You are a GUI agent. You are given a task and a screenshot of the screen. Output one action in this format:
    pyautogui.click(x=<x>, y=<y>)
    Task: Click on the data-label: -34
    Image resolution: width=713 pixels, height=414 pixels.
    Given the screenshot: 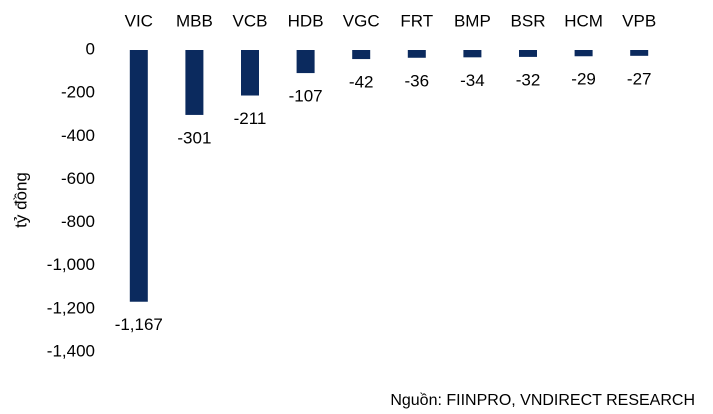 What is the action you would take?
    pyautogui.click(x=472, y=80)
    